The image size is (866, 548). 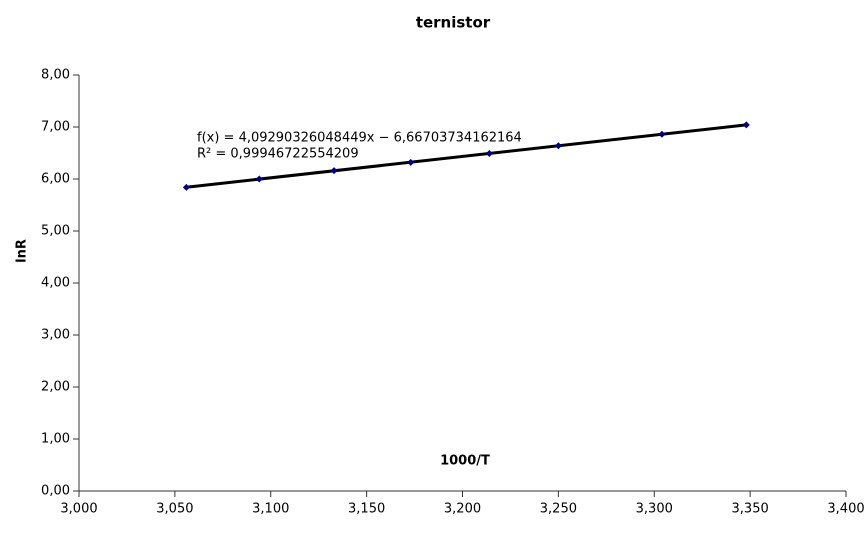 What do you see at coordinates (465, 461) in the screenshot?
I see `x-axis-title: 1000/T` at bounding box center [465, 461].